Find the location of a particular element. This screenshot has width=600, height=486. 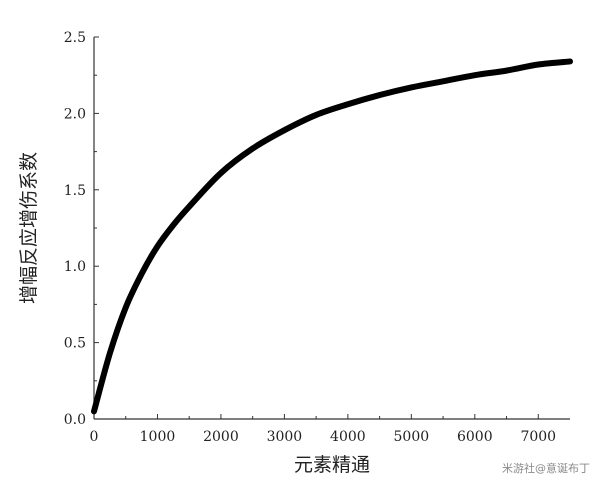

y-tick-label: 1.5 is located at coordinates (75, 191).